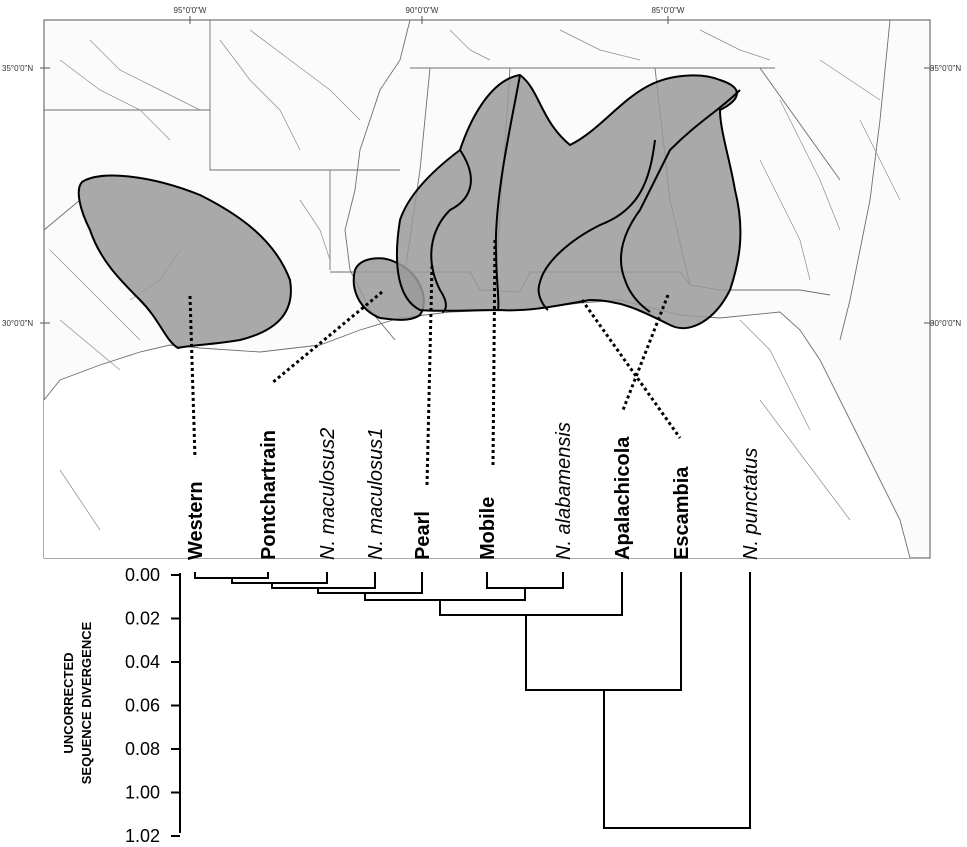  Describe the element at coordinates (269, 495) in the screenshot. I see `tip-label-pontchartrain: Pontchartrain` at that location.